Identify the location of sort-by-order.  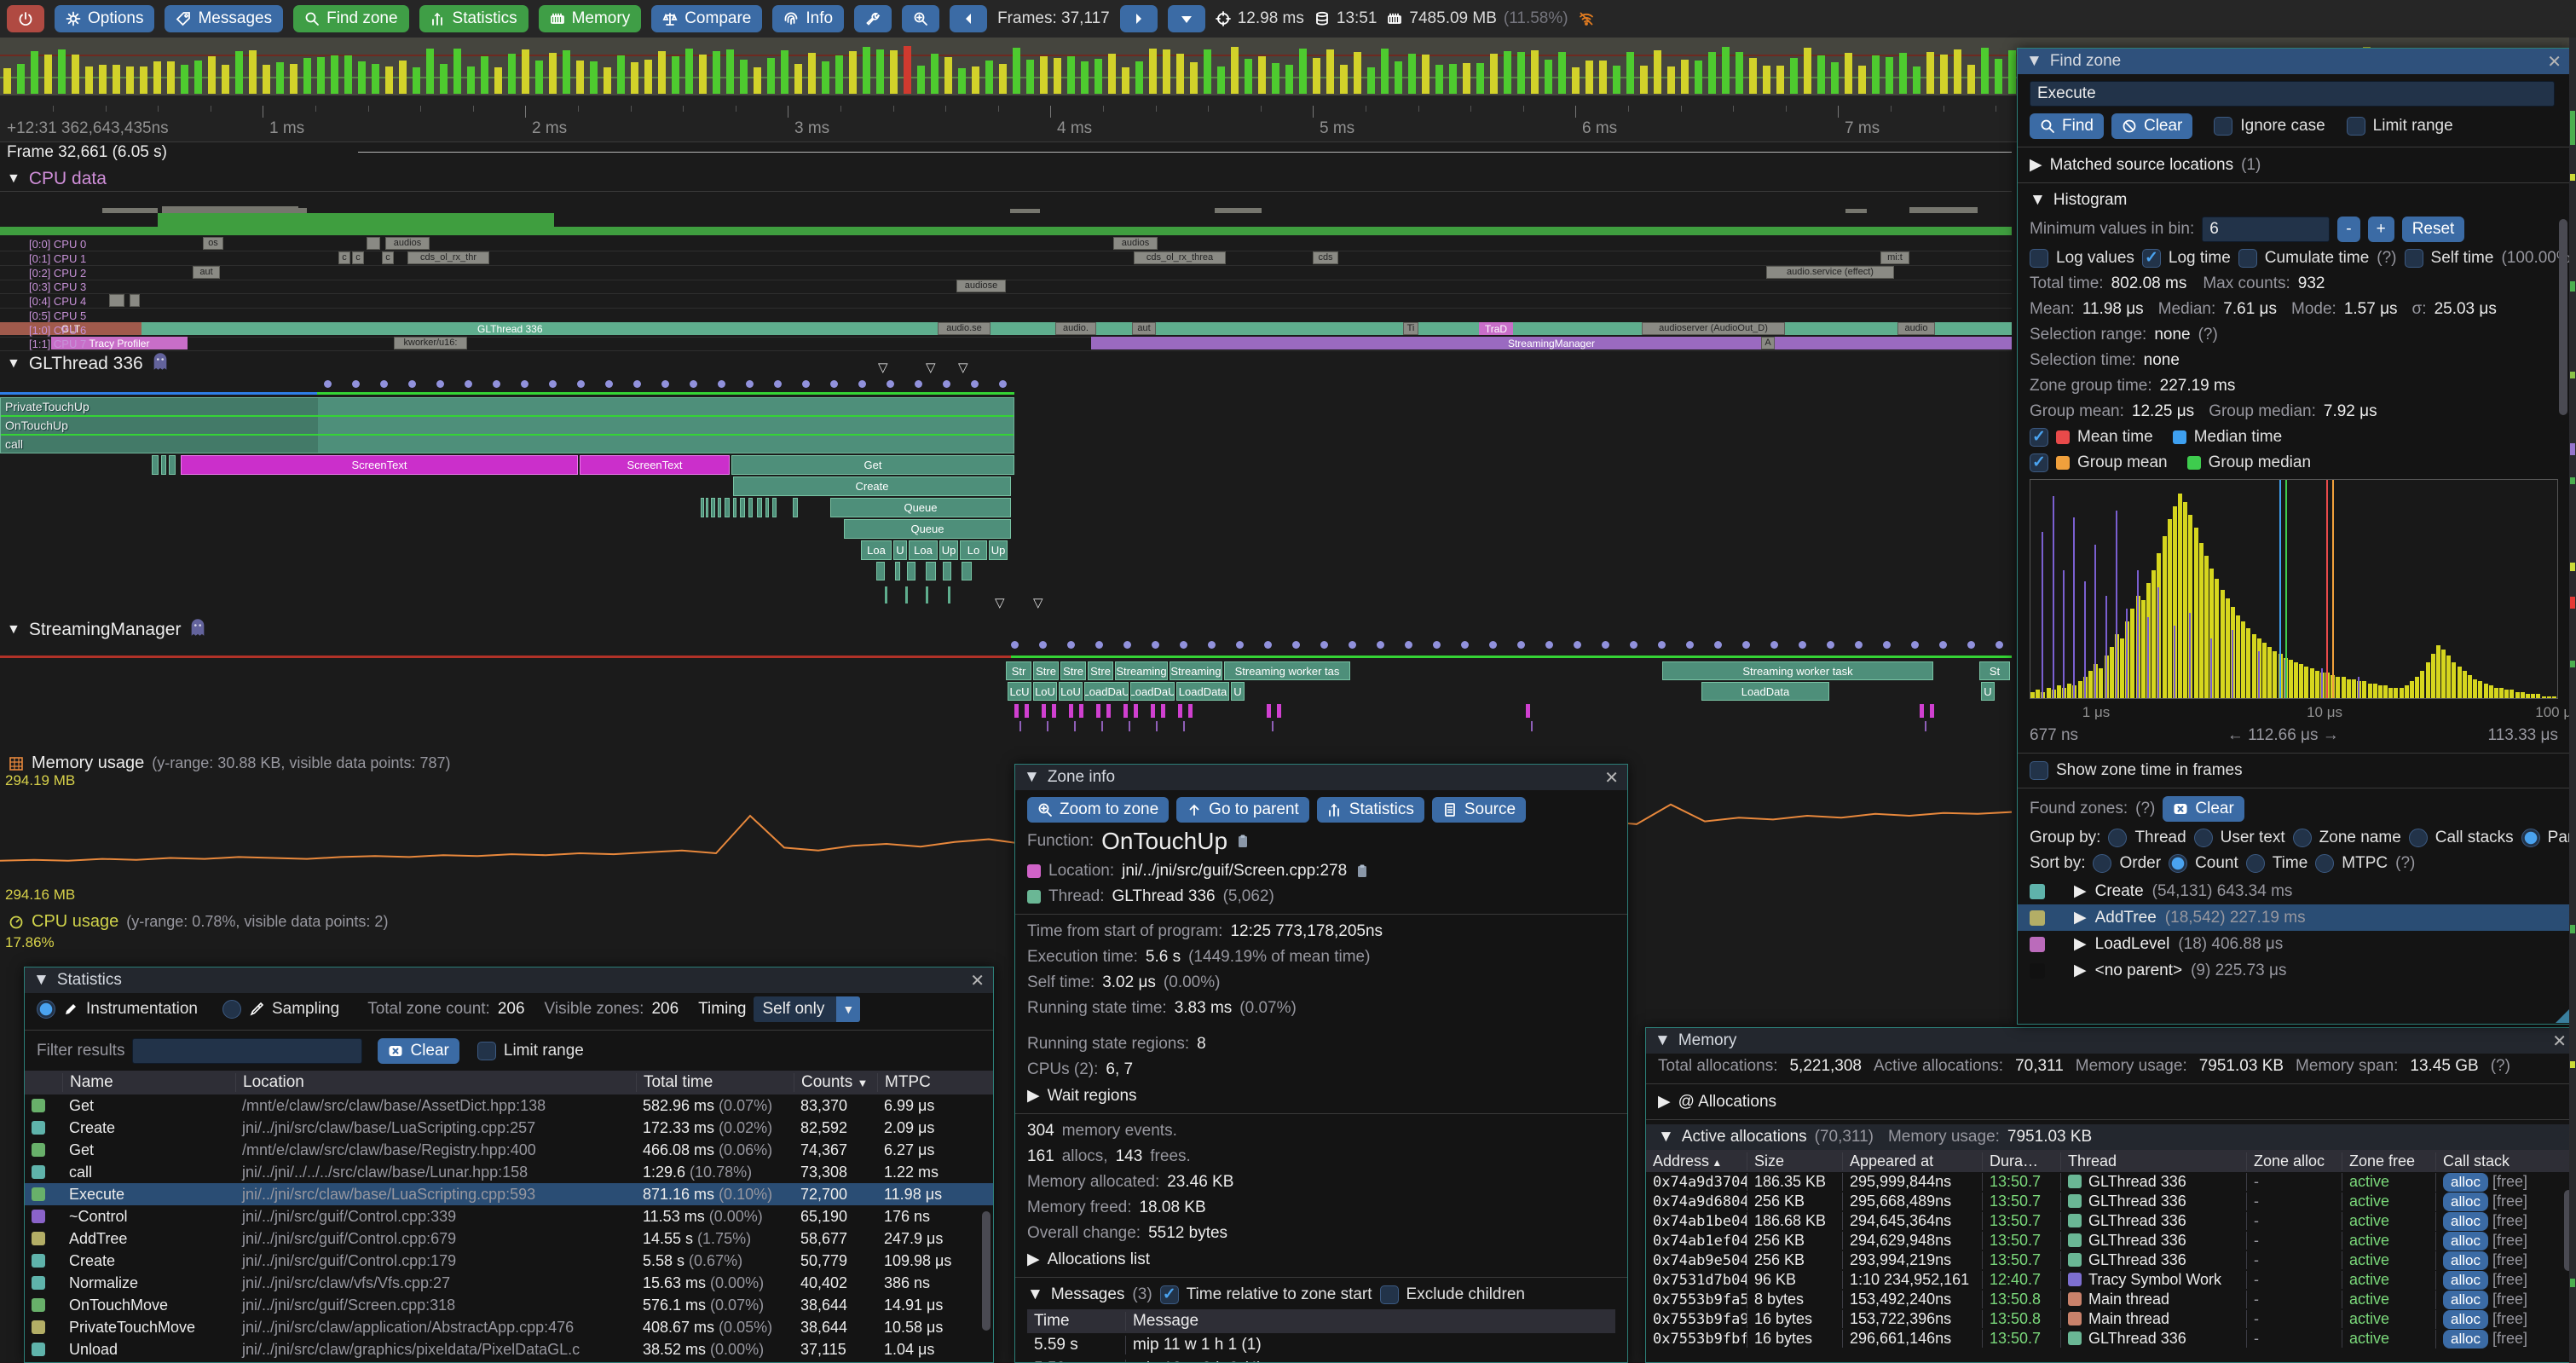
(2102, 863).